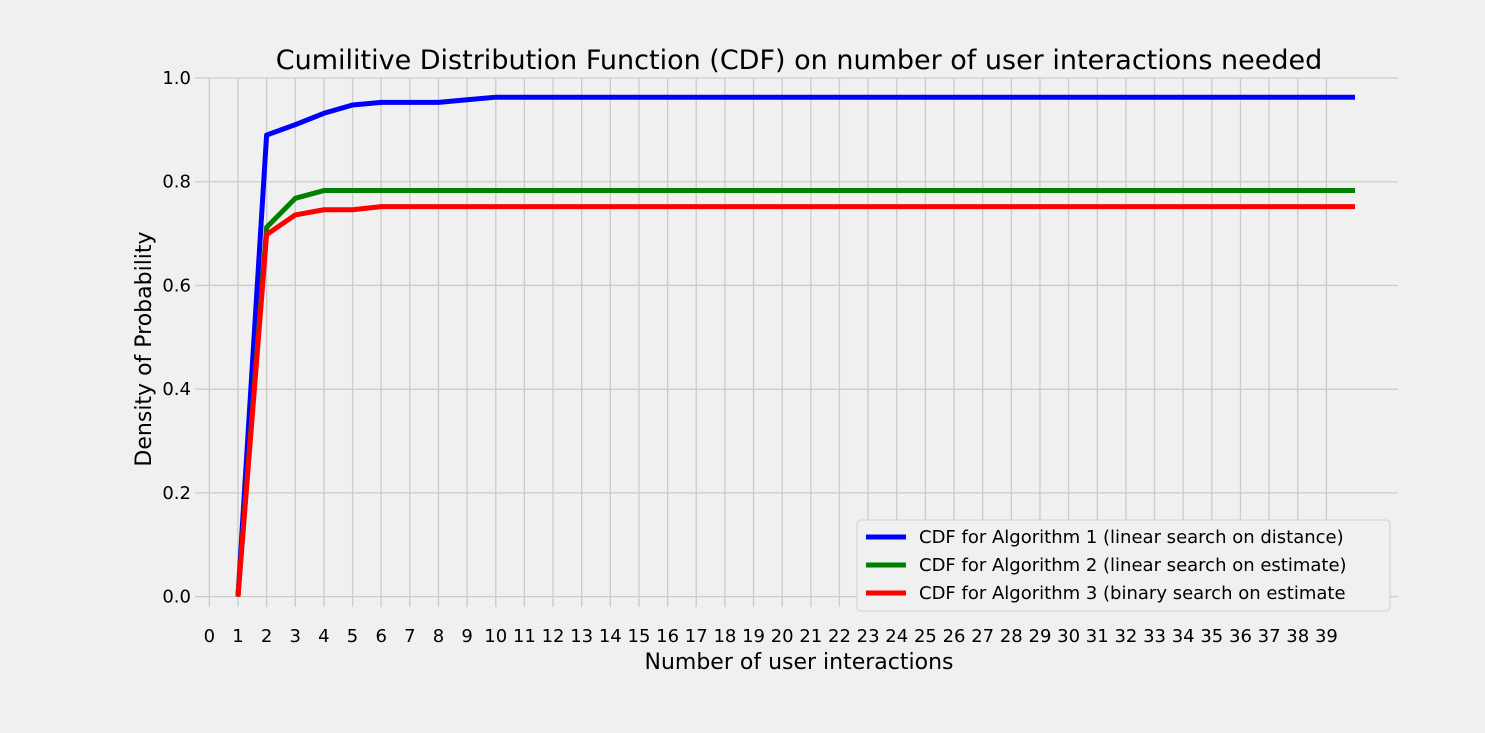  Describe the element at coordinates (1154, 636) in the screenshot. I see `x-tick-label: 33` at that location.